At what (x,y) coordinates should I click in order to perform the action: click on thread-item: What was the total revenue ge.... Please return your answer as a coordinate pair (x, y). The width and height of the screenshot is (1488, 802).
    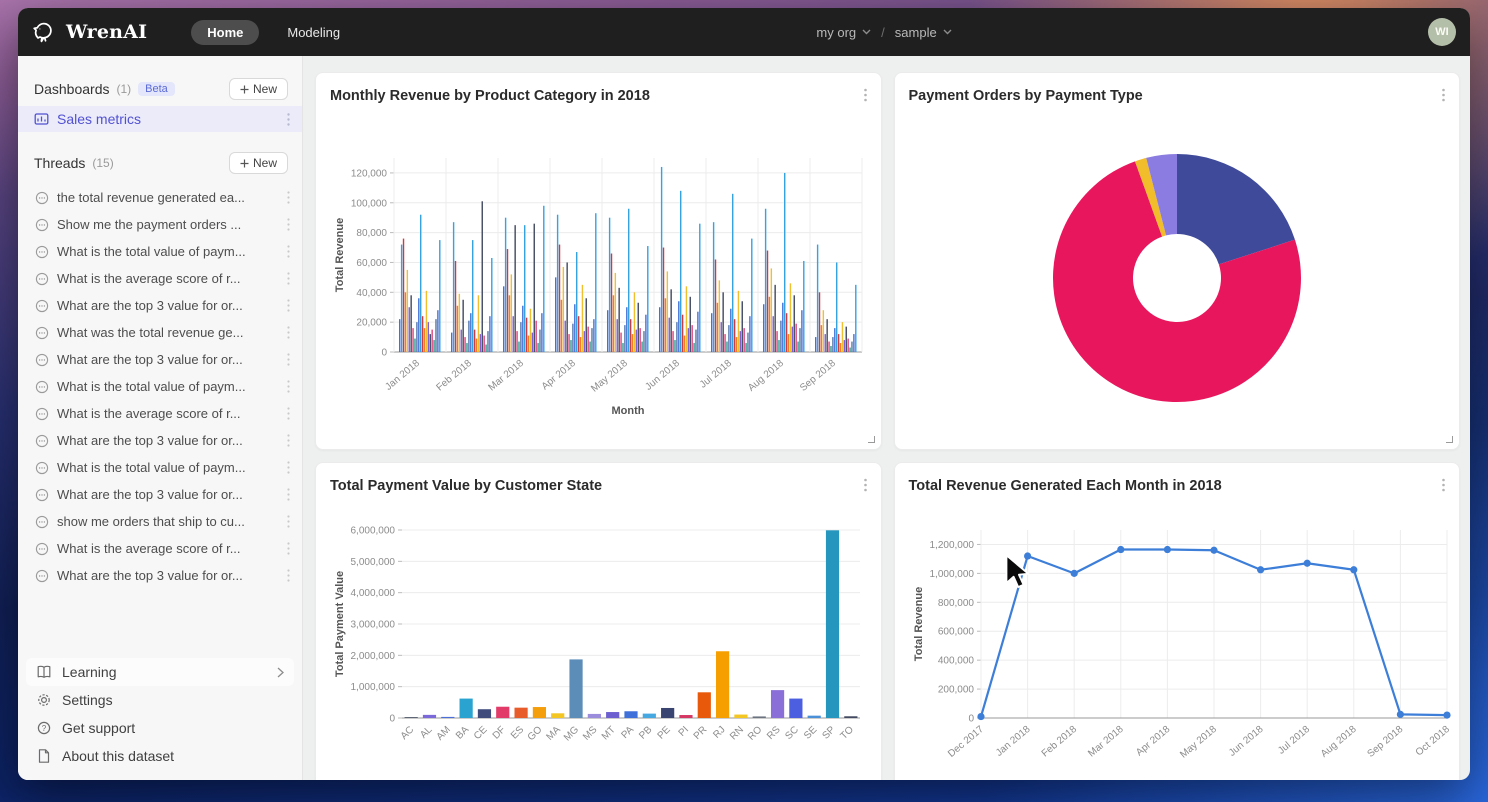
    Looking at the image, I should click on (160, 332).